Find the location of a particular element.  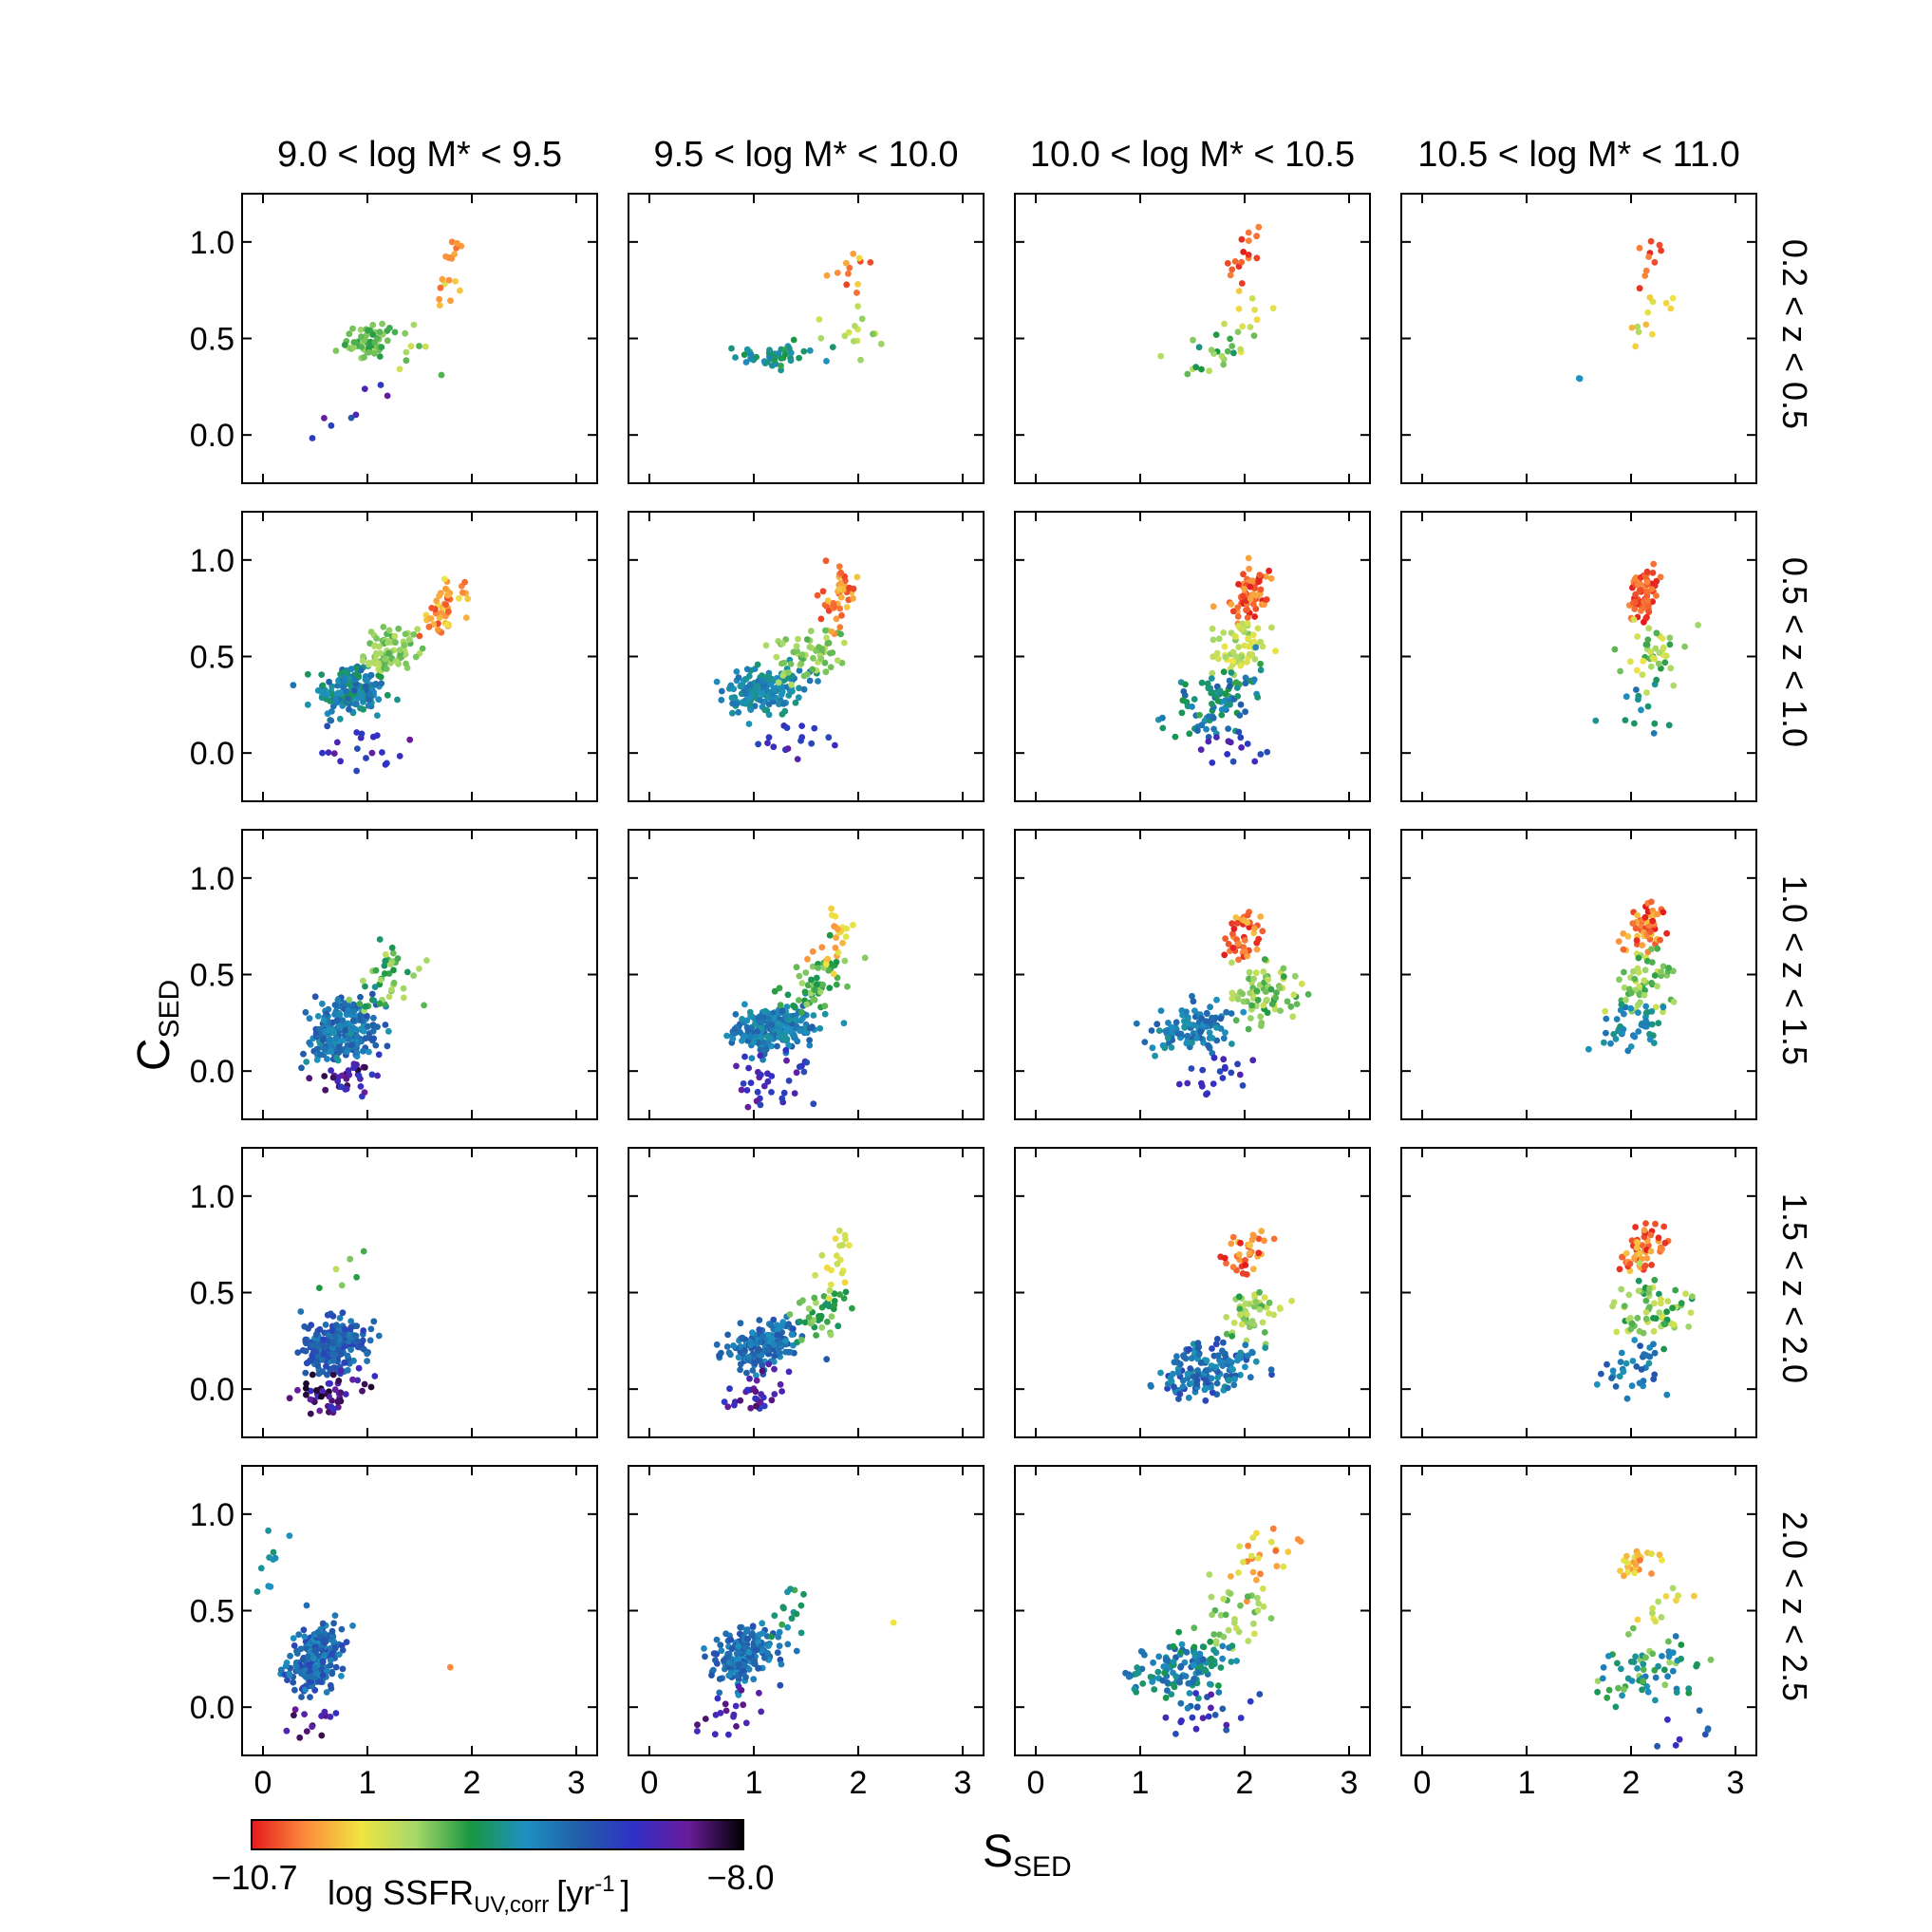

row-label: 0.5 < z < 1.0 is located at coordinates (1794, 652).